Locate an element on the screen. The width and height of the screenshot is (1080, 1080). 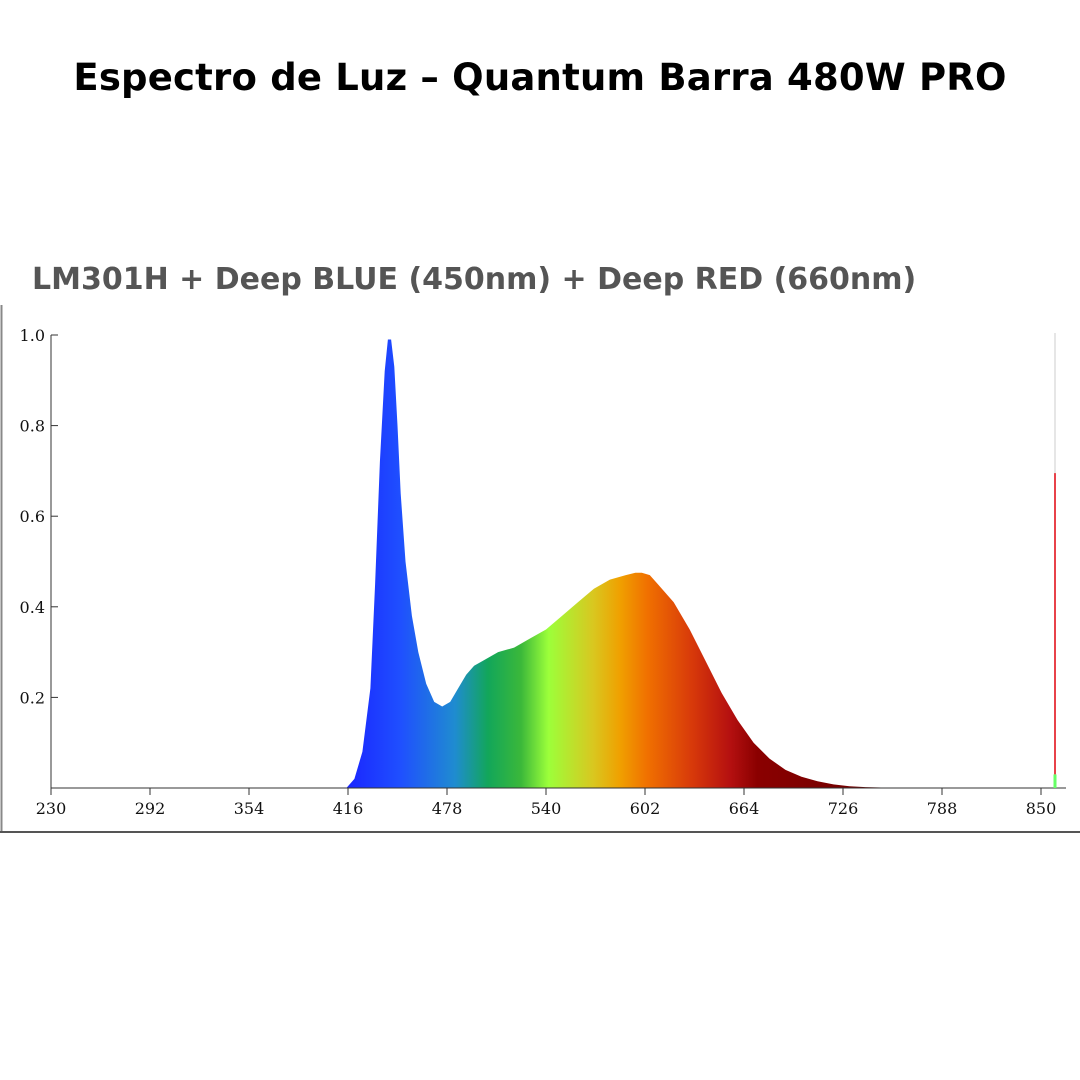
x-tick-label: 850 is located at coordinates (1041, 808).